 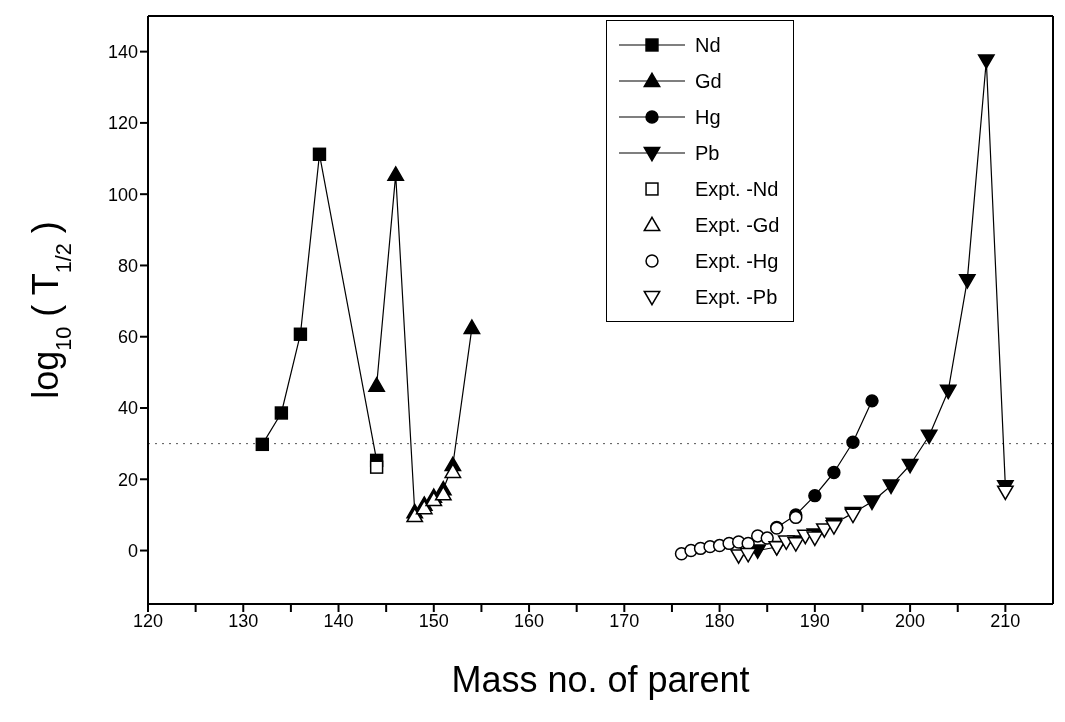 I want to click on y-tick-label: 120, so click(x=122, y=123).